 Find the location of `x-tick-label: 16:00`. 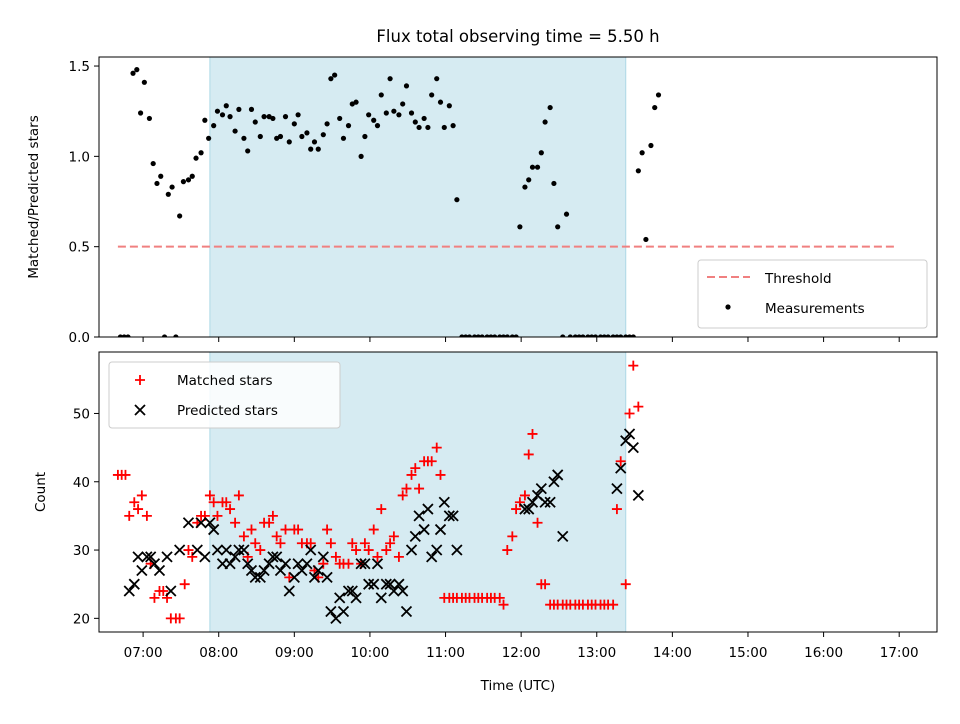

x-tick-label: 16:00 is located at coordinates (823, 653).